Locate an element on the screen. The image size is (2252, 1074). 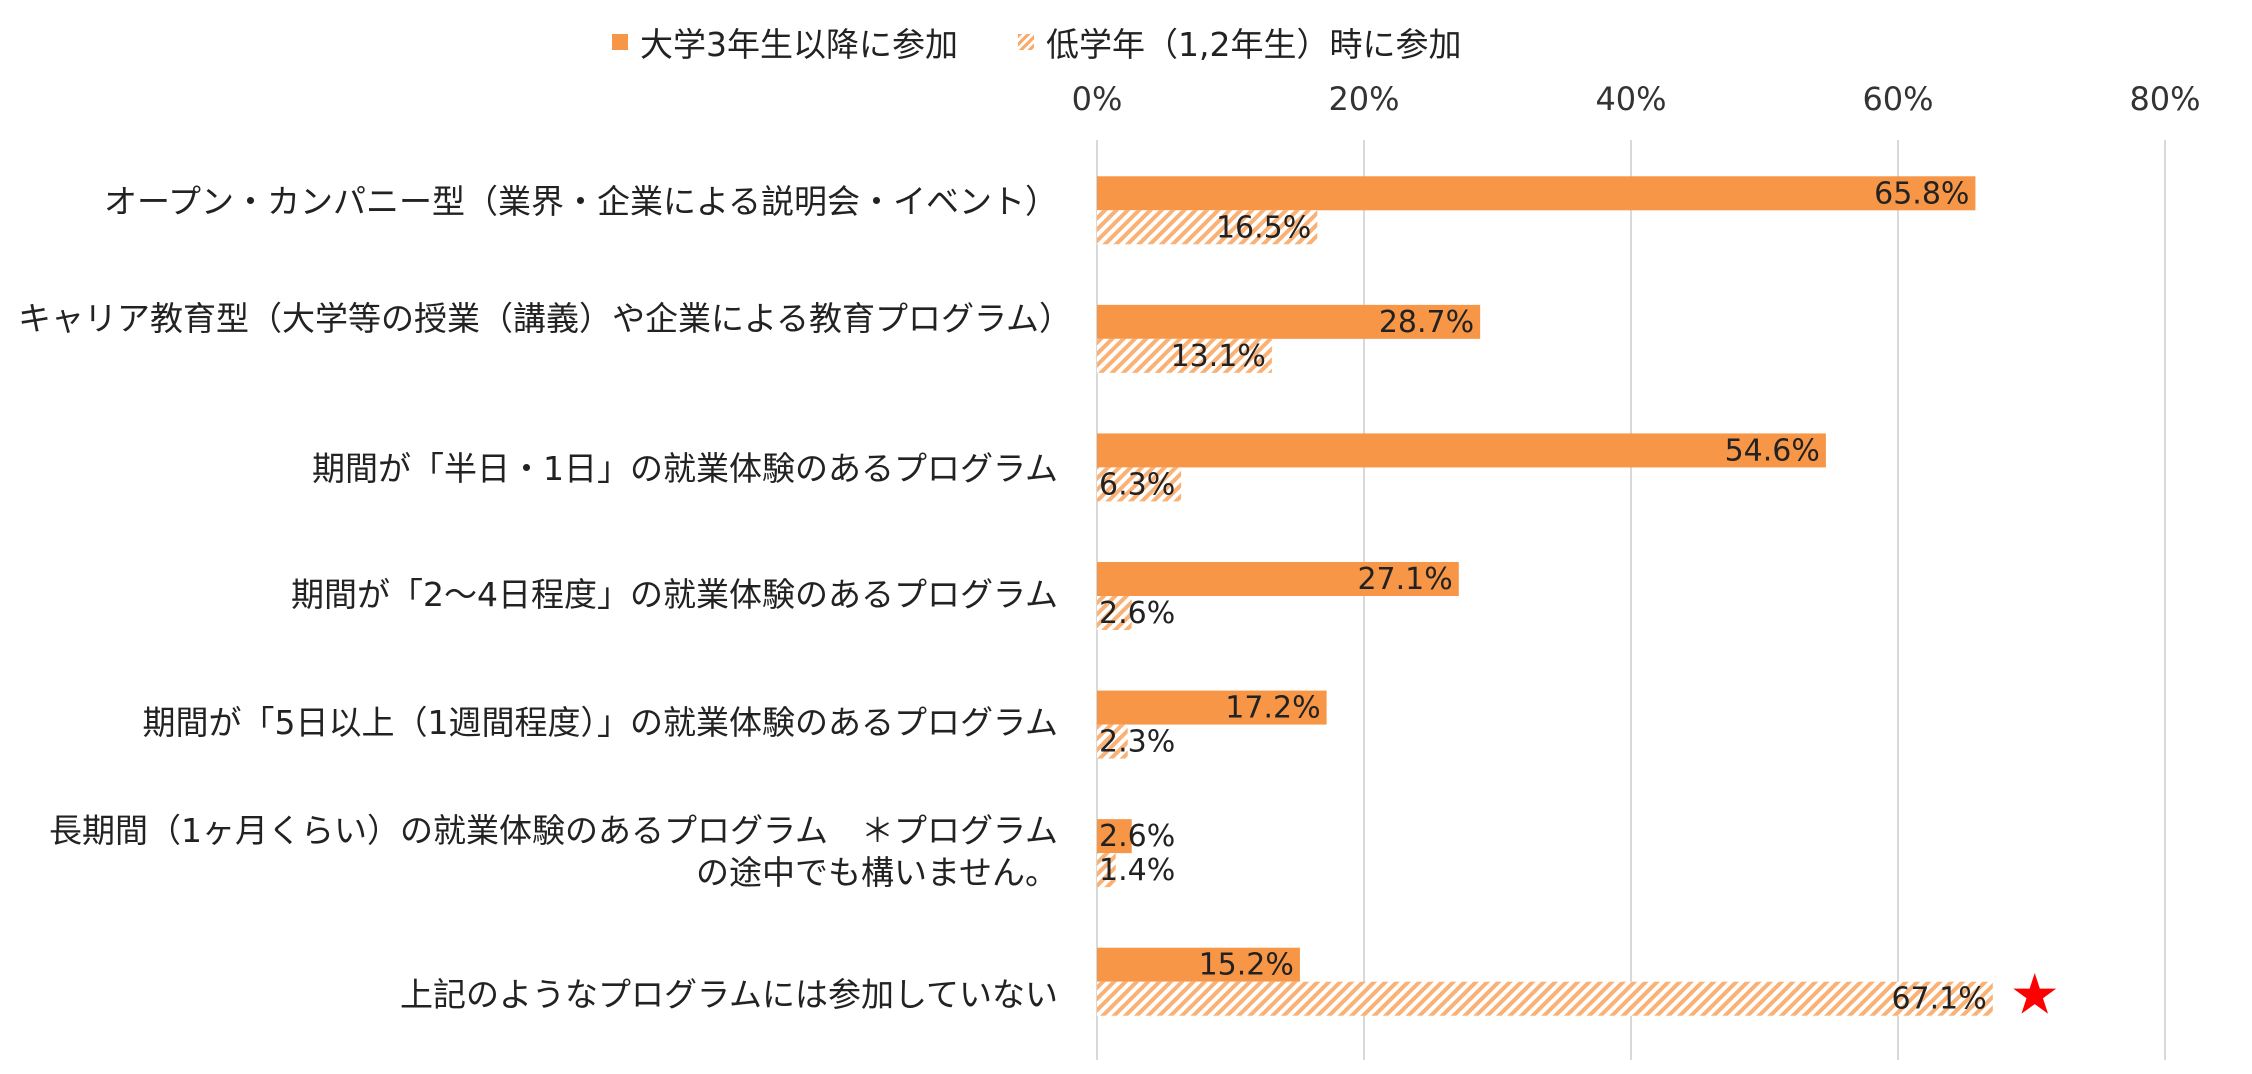
data-label-s1-2: 54.6% is located at coordinates (1772, 450).